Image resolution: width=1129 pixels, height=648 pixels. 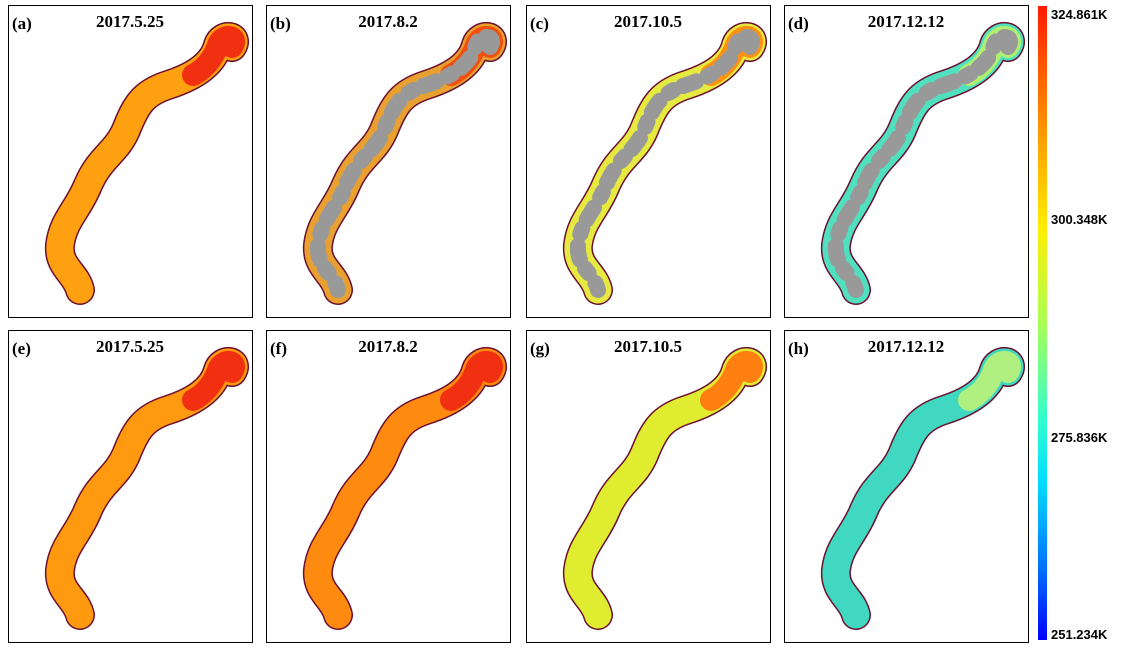 What do you see at coordinates (1042, 323) in the screenshot?
I see `colorbar` at bounding box center [1042, 323].